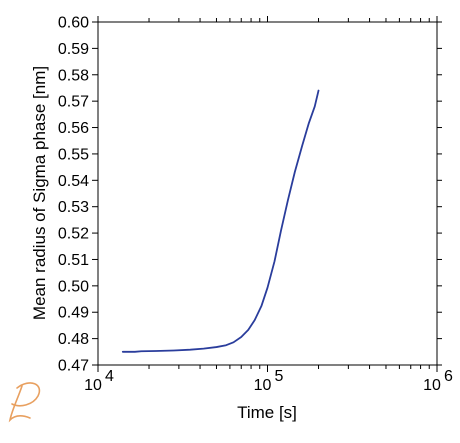  Describe the element at coordinates (73, 366) in the screenshot. I see `y-tick-label: 0.47` at that location.